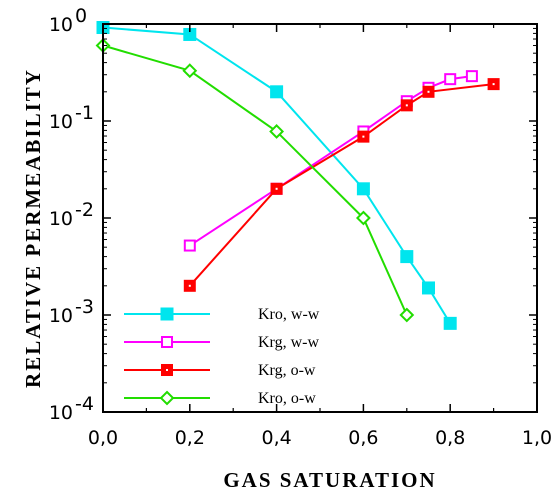 The height and width of the screenshot is (497, 551). What do you see at coordinates (81, 16) in the screenshot?
I see `y-tick-exponent: 0` at bounding box center [81, 16].